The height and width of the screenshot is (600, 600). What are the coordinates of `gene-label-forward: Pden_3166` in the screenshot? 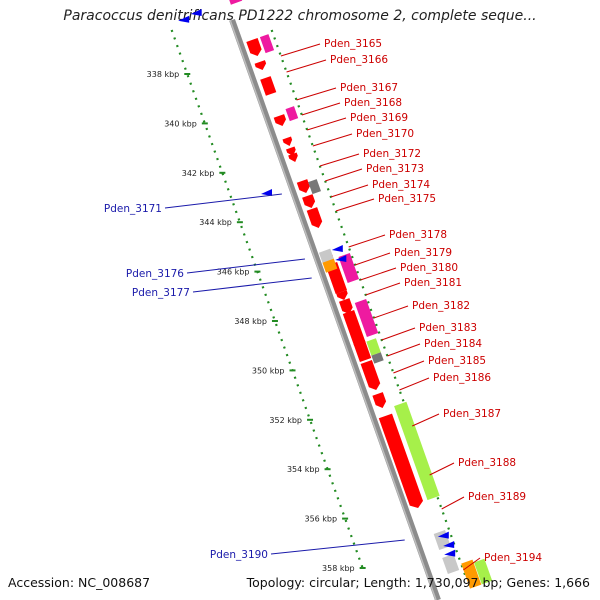 It's located at (359, 60).